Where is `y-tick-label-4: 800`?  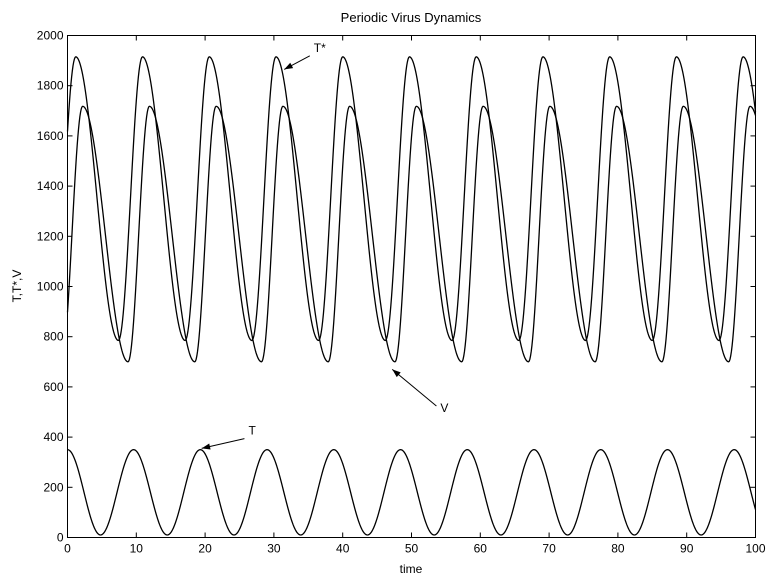
y-tick-label-4: 800 is located at coordinates (53, 337).